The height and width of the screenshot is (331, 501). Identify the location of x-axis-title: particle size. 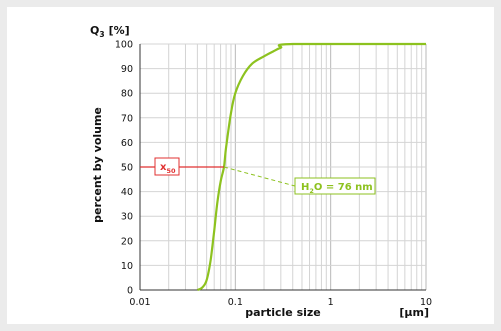
(283, 312).